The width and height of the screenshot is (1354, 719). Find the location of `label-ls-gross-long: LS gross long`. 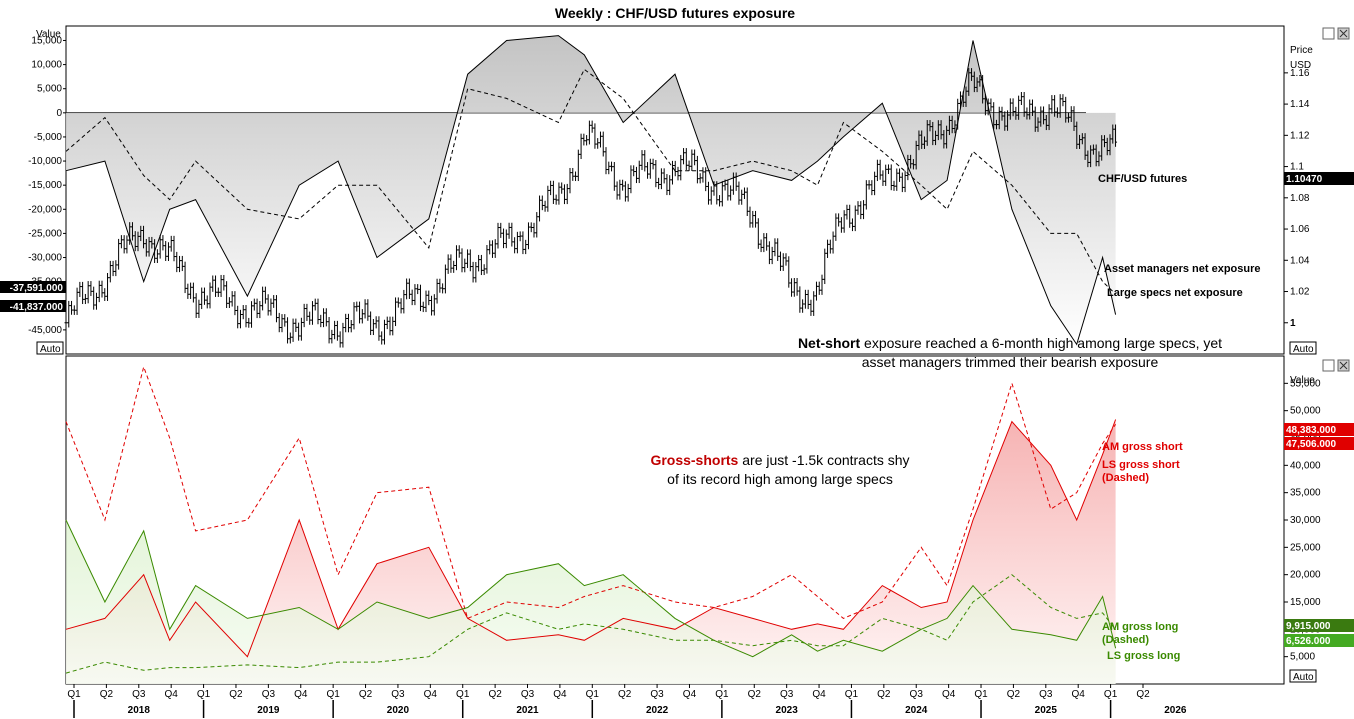

label-ls-gross-long: LS gross long is located at coordinates (1143, 656).